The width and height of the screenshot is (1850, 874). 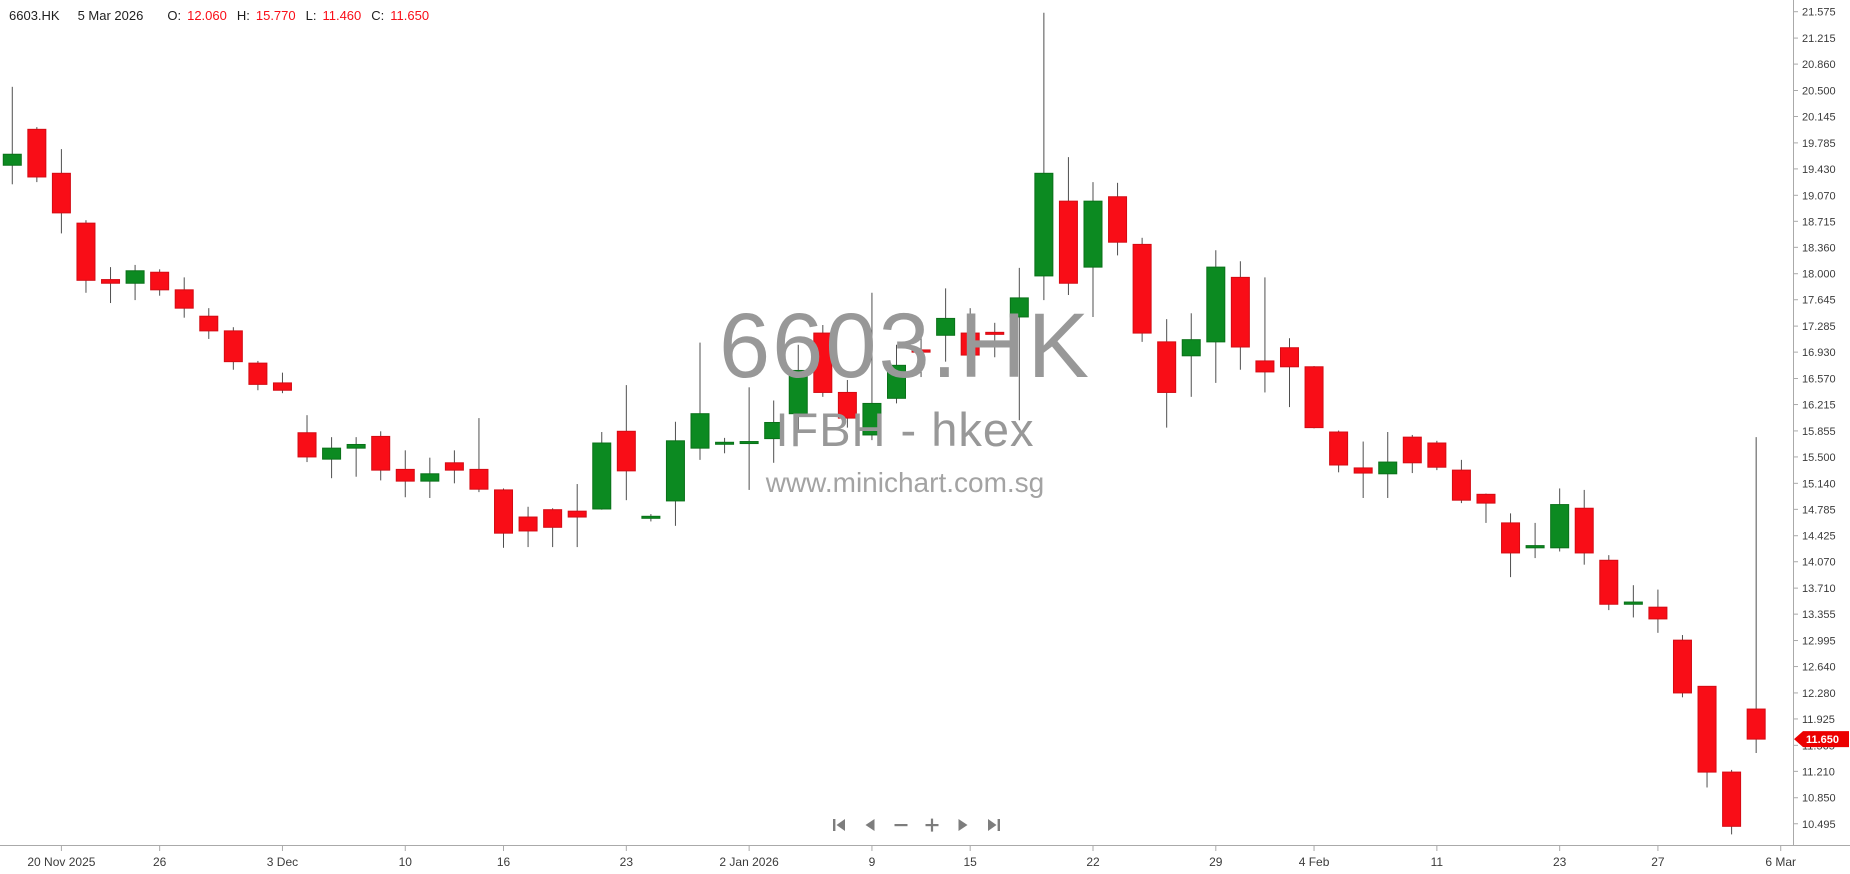 What do you see at coordinates (1819, 537) in the screenshot?
I see `price-axis-label: 14.425` at bounding box center [1819, 537].